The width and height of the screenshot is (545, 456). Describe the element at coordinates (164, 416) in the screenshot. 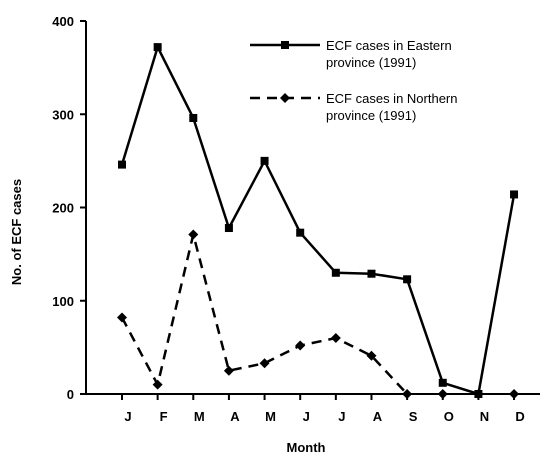

I see `x-tick-label: F` at that location.